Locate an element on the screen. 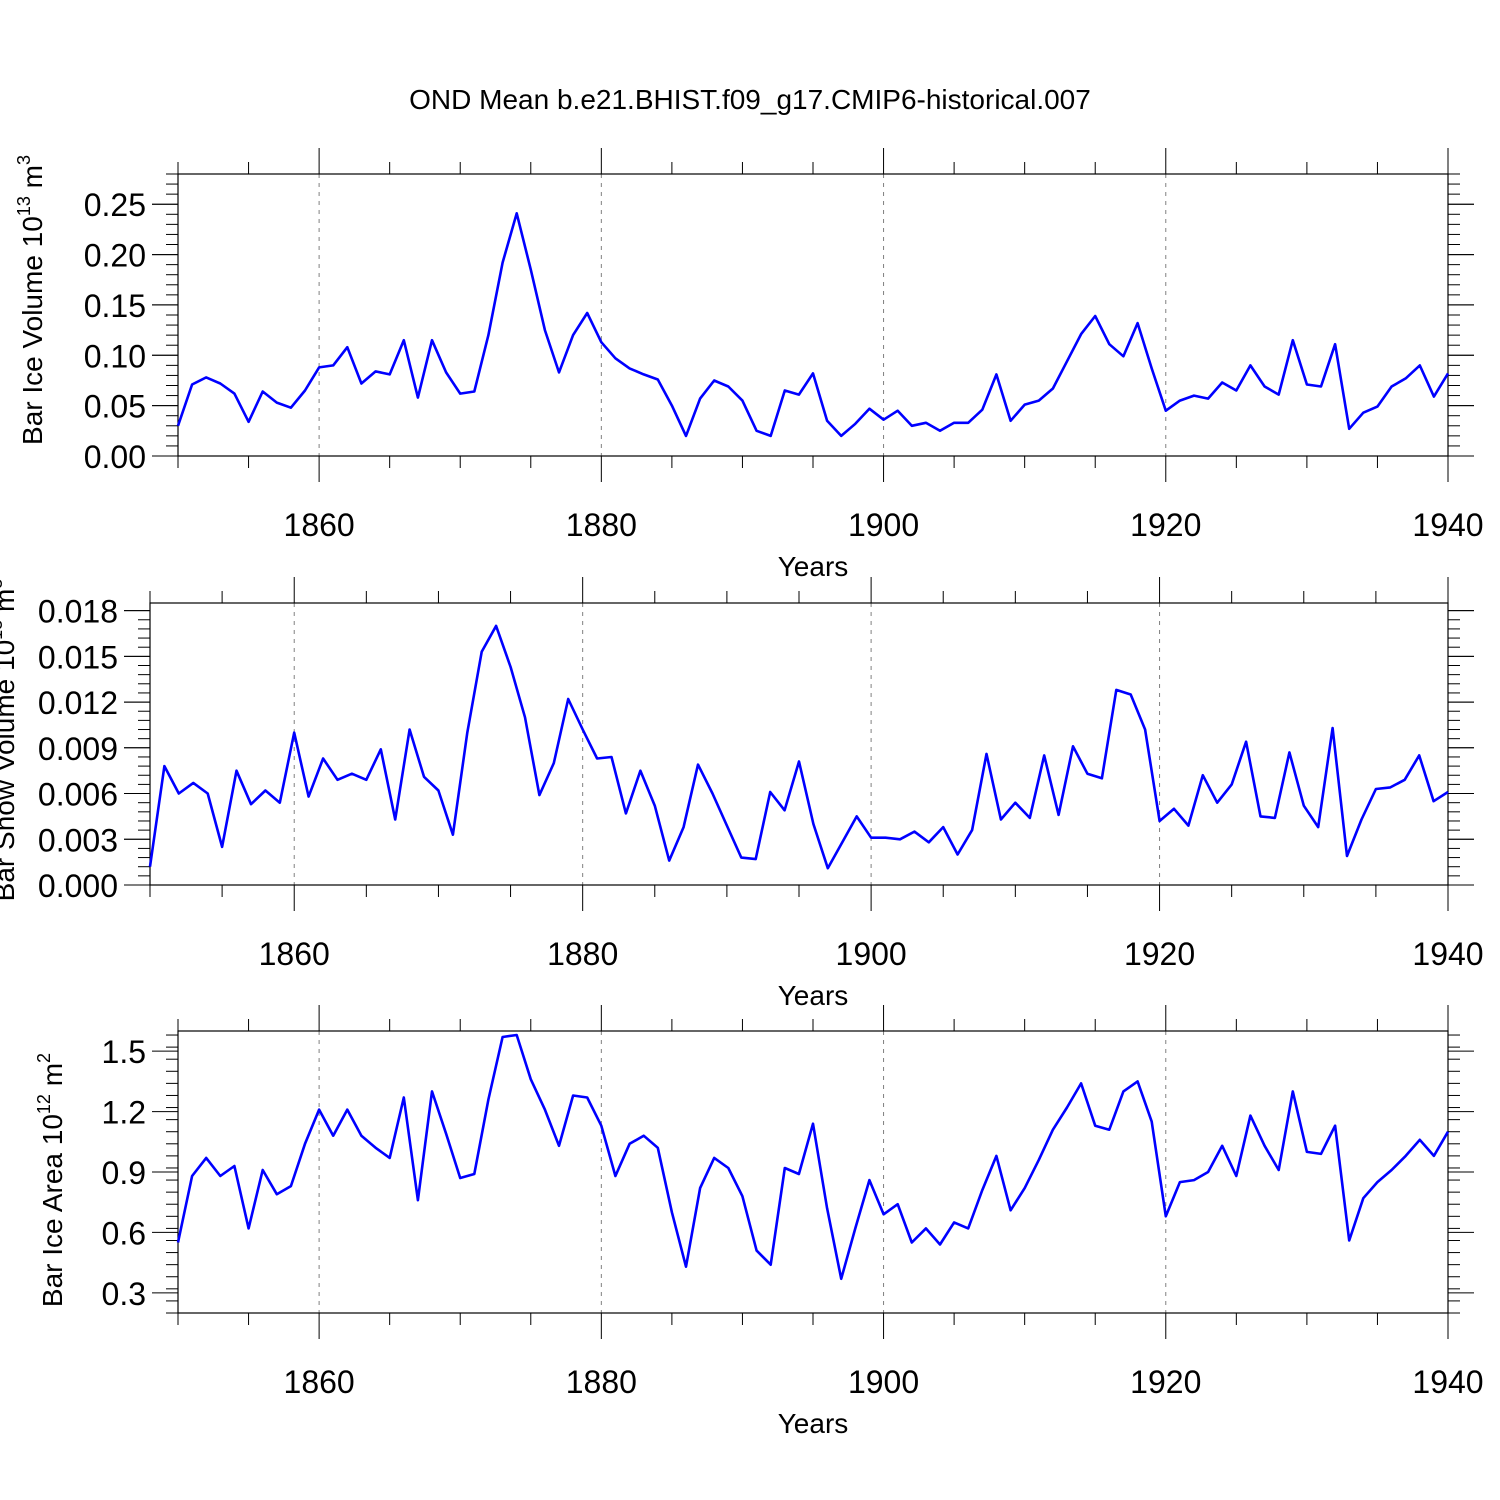  y-tick-label: 0.00 is located at coordinates (115, 457).